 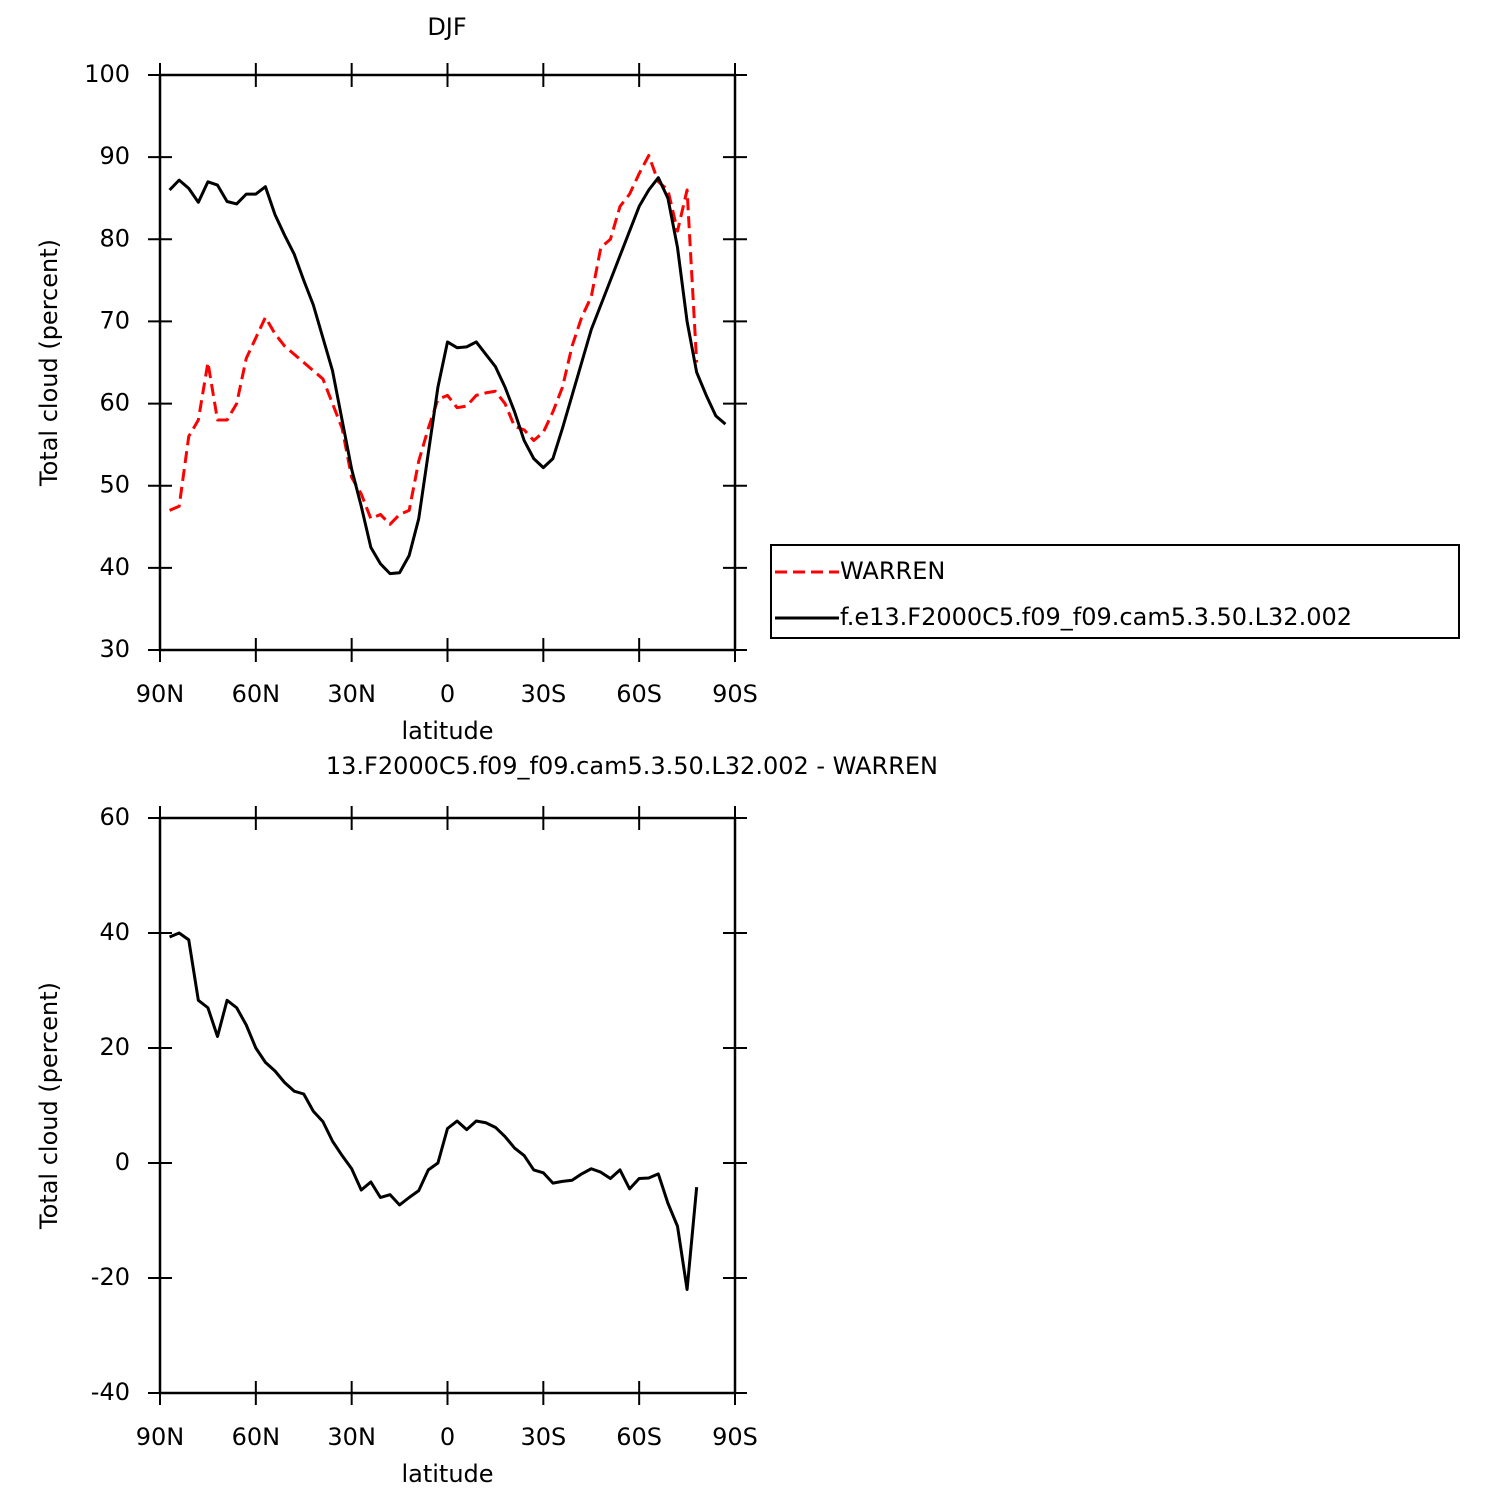 What do you see at coordinates (446, 27) in the screenshot?
I see `chart-title: DJF` at bounding box center [446, 27].